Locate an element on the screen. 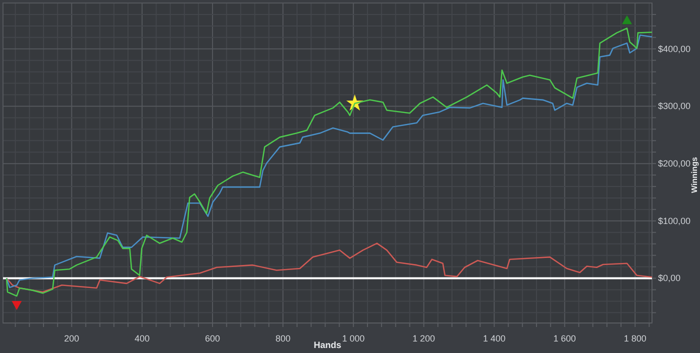 This screenshot has height=353, width=700. x-axis-title: Hands is located at coordinates (328, 345).